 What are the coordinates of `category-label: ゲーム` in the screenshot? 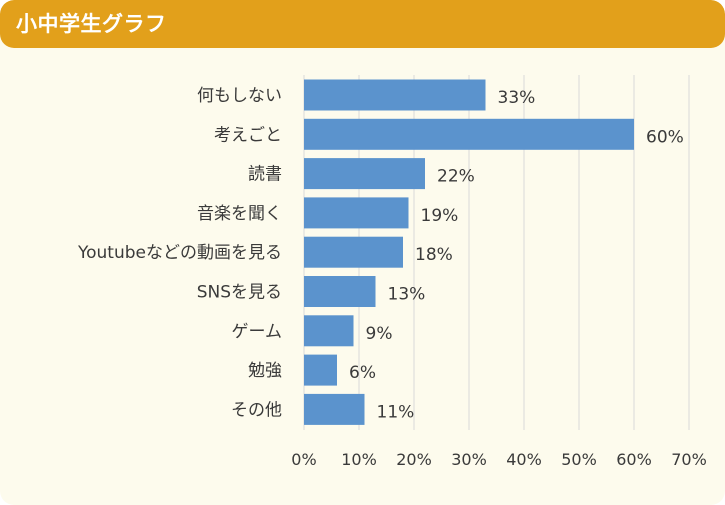 It's located at (257, 332).